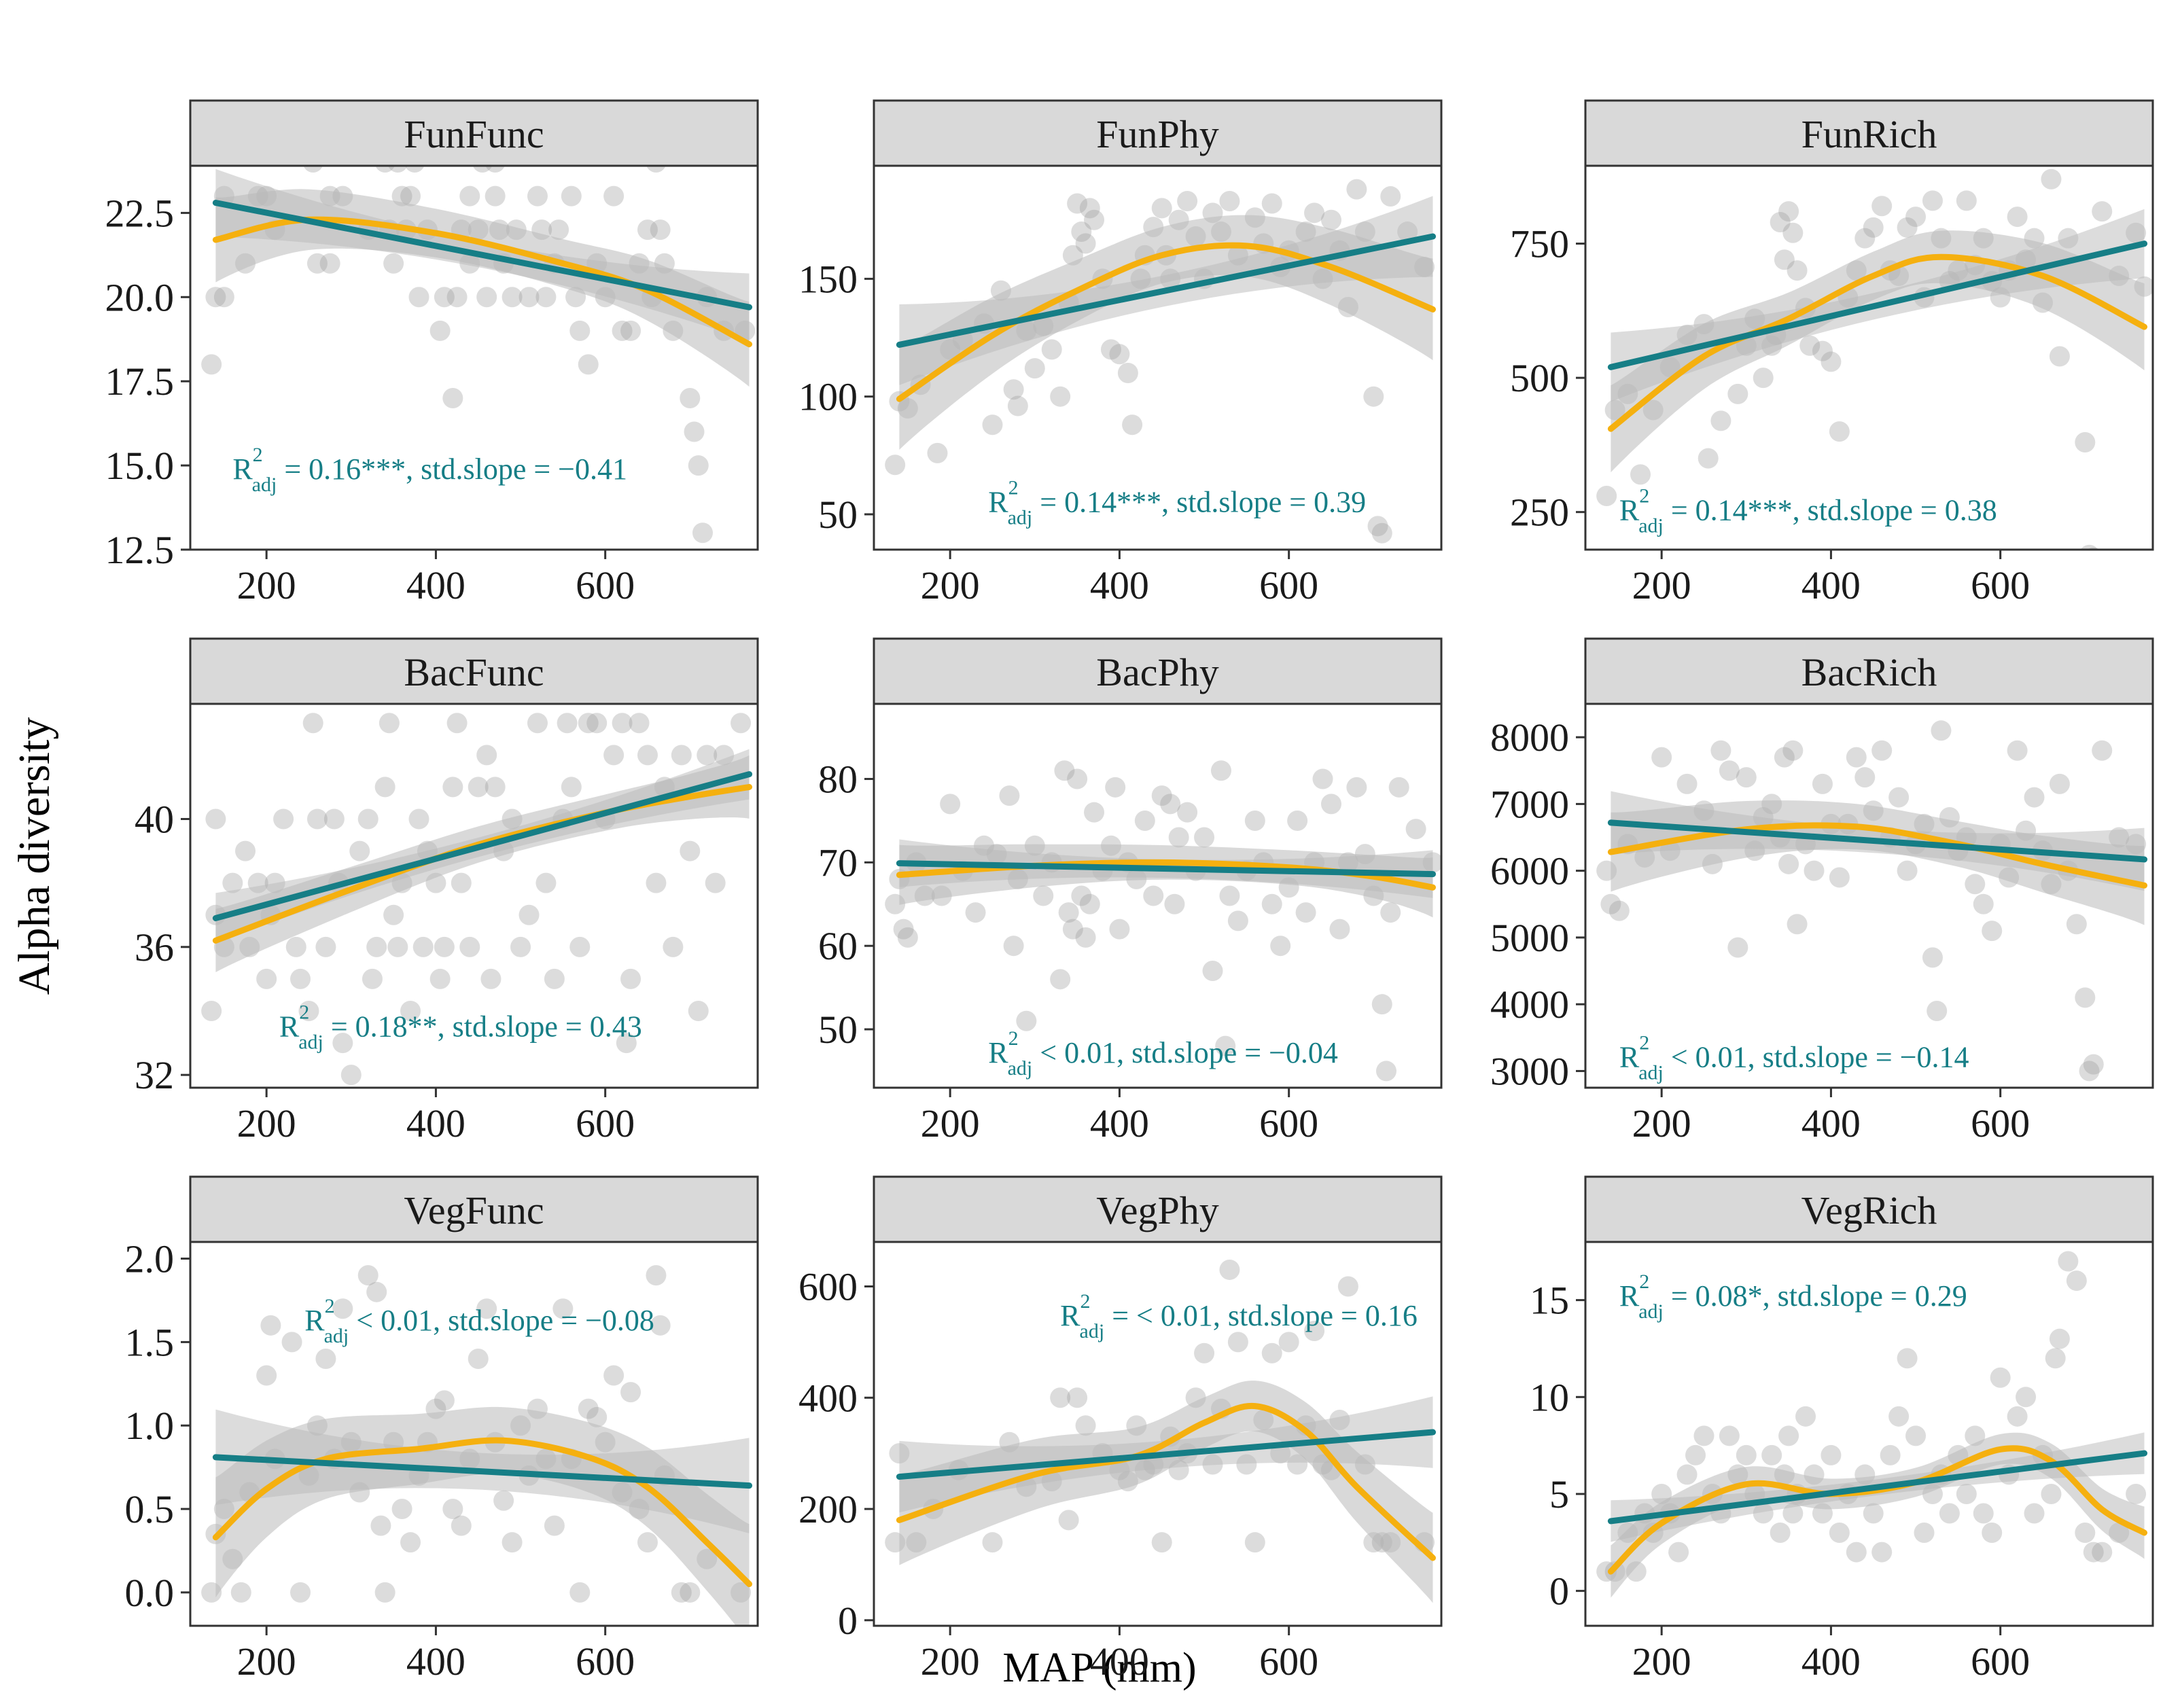 This screenshot has height=1708, width=2180. Describe the element at coordinates (1539, 378) in the screenshot. I see `y-tick-label: 500` at that location.